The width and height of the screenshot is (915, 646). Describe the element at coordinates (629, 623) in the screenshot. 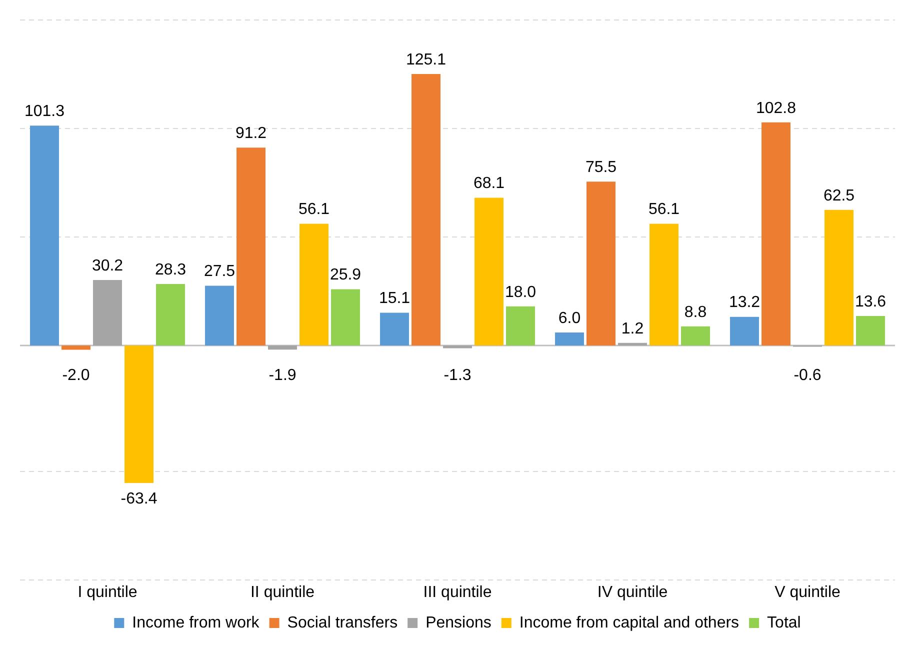

I see `legend-label: Income from capital and others` at that location.